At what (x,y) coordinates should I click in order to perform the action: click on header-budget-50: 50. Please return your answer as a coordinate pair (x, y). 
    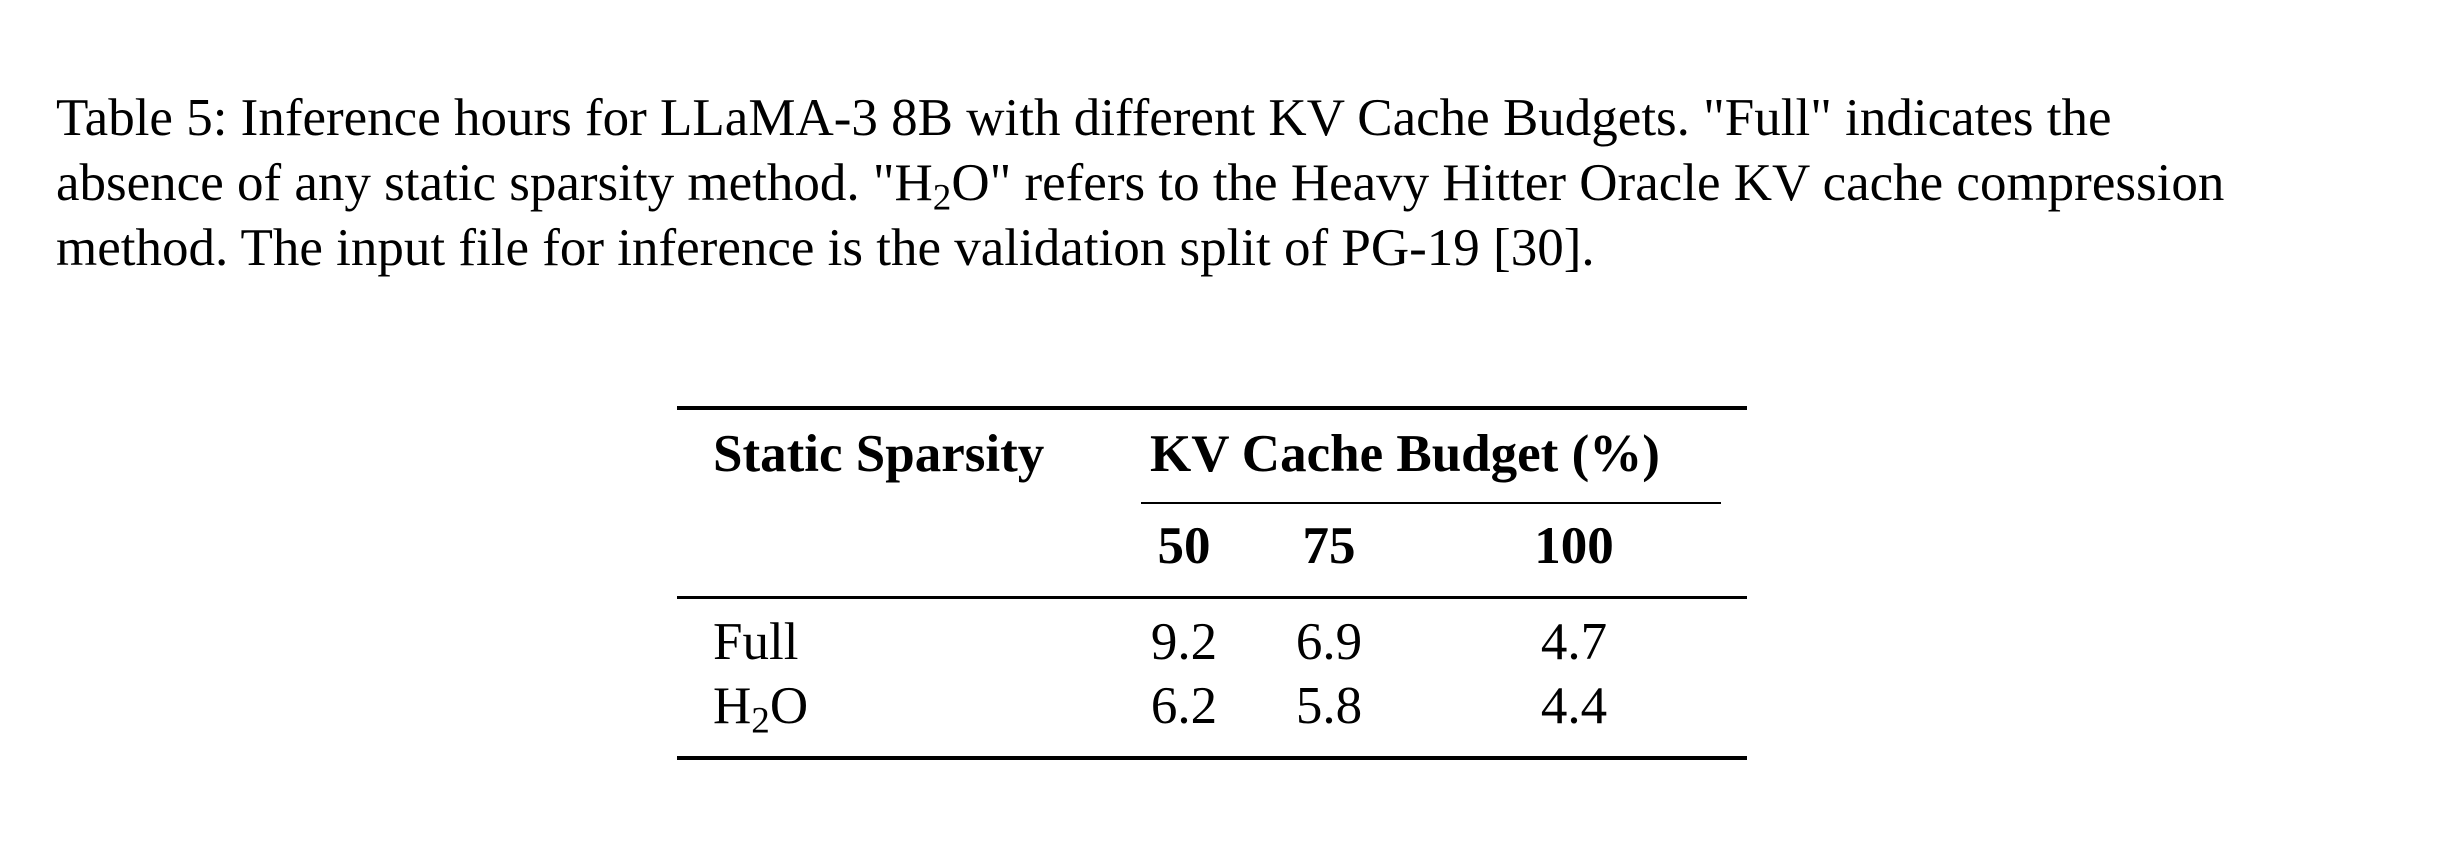
    Looking at the image, I should click on (1184, 546).